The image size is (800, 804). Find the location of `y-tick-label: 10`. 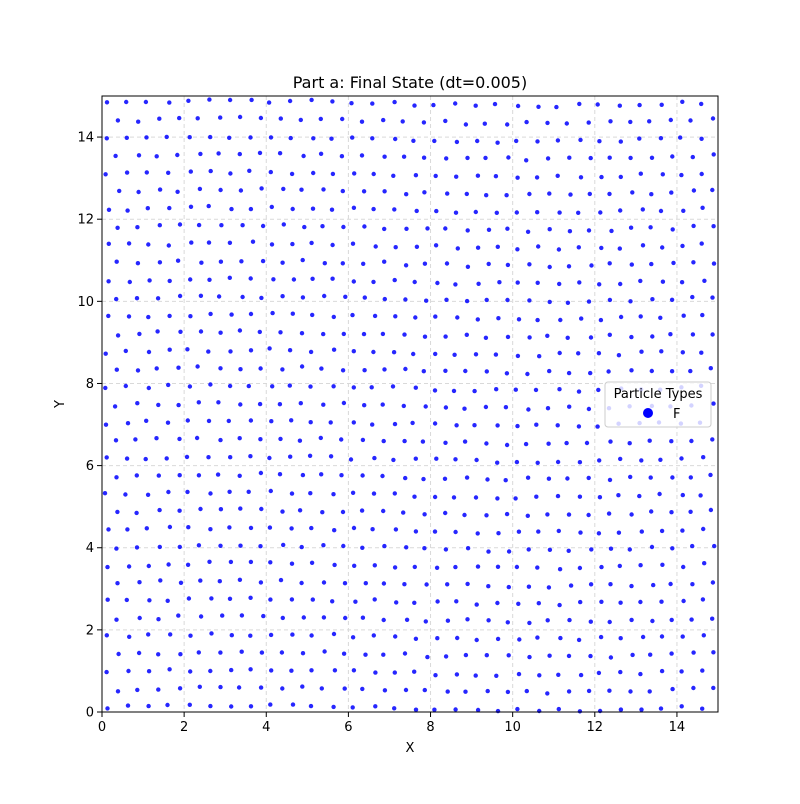

y-tick-label: 10 is located at coordinates (85, 302).